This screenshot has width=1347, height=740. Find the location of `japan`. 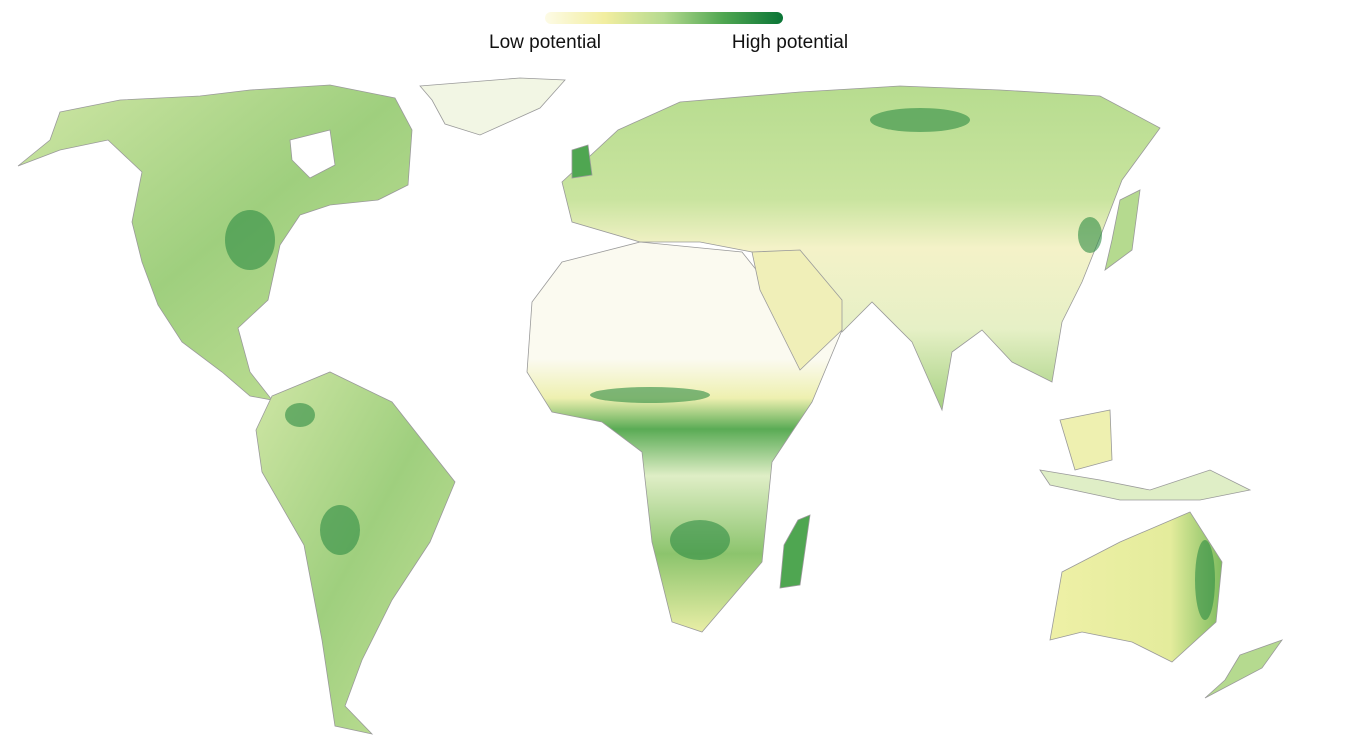

japan is located at coordinates (1122, 230).